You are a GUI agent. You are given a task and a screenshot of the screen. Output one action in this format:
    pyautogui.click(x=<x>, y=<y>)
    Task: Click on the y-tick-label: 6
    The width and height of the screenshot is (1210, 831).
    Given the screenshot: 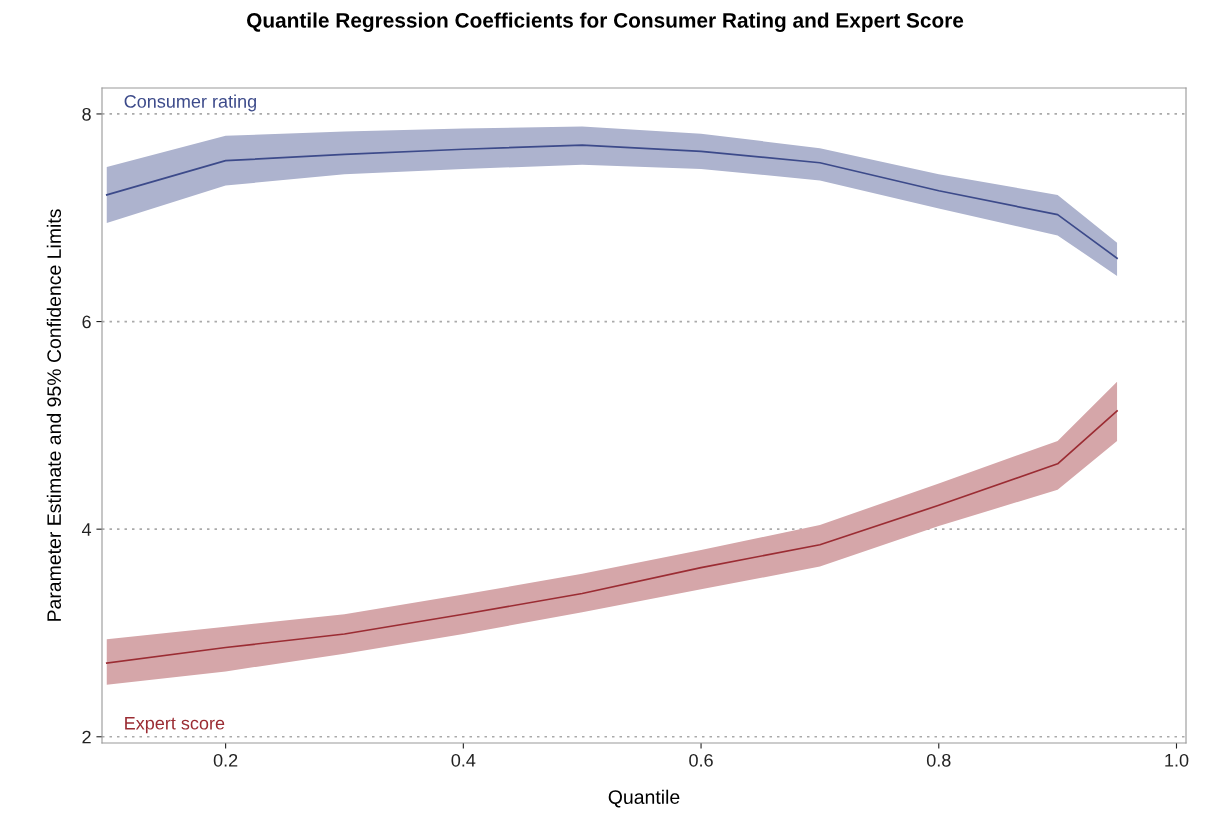 What is the action you would take?
    pyautogui.click(x=86, y=322)
    